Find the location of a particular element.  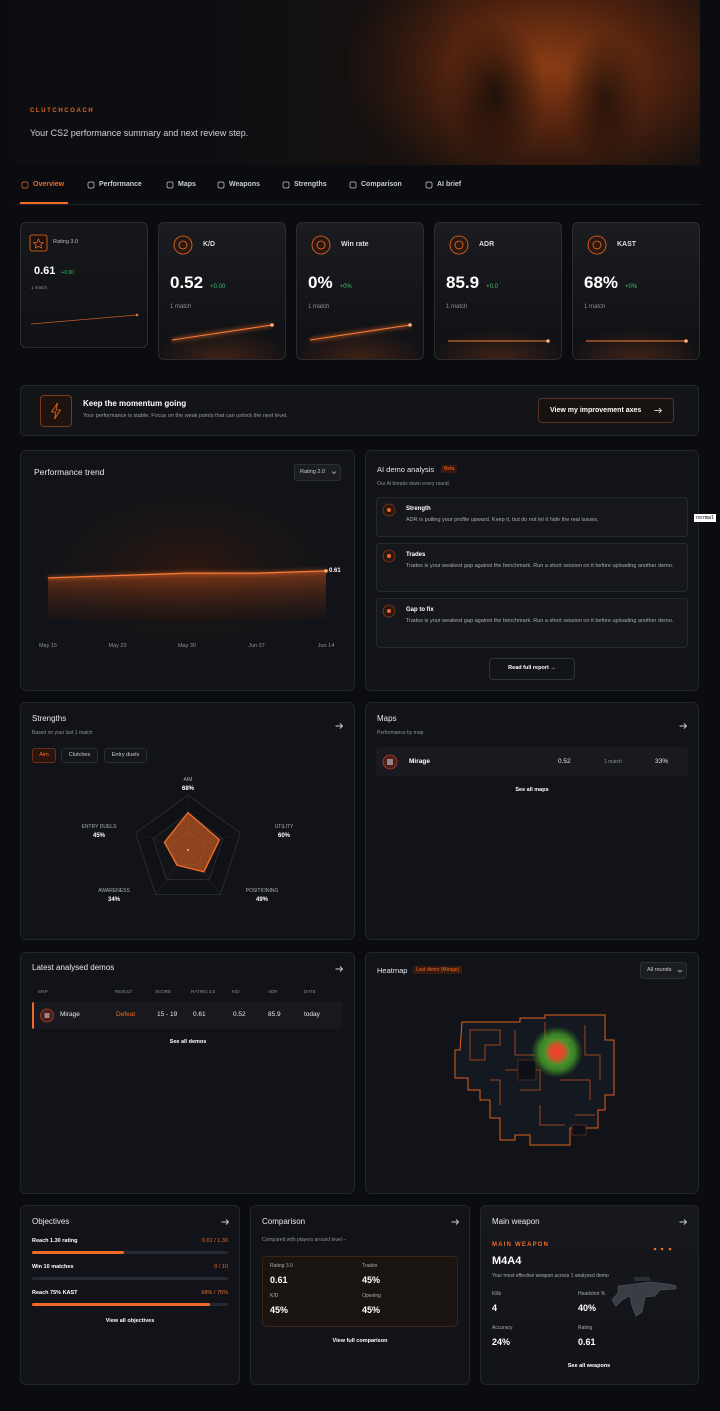

card-subtitle: Performance by map is located at coordinates (400, 733).